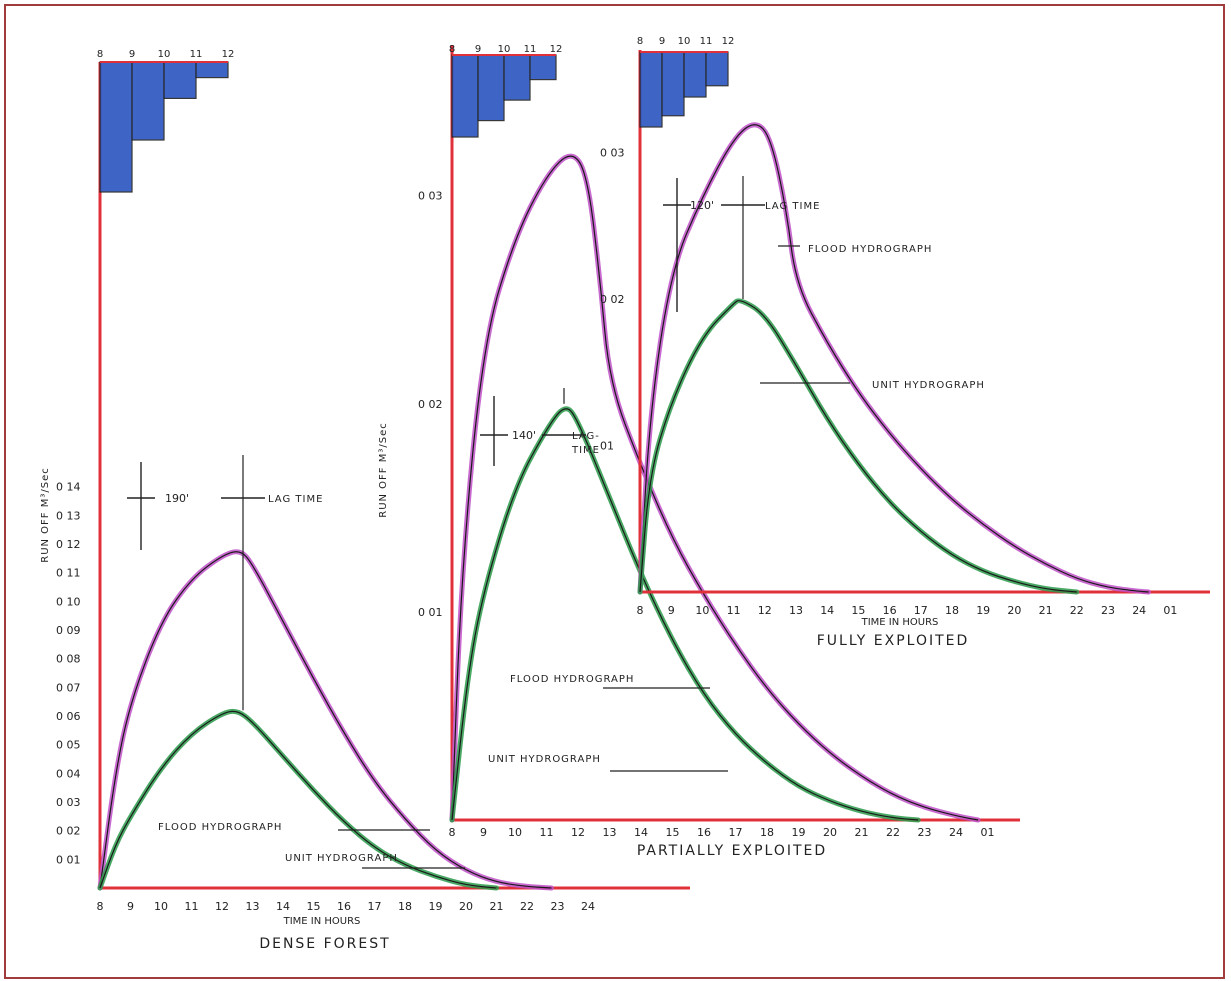 Image resolution: width=1231 pixels, height=981 pixels. I want to click on y-tick-label: 01, so click(607, 446).